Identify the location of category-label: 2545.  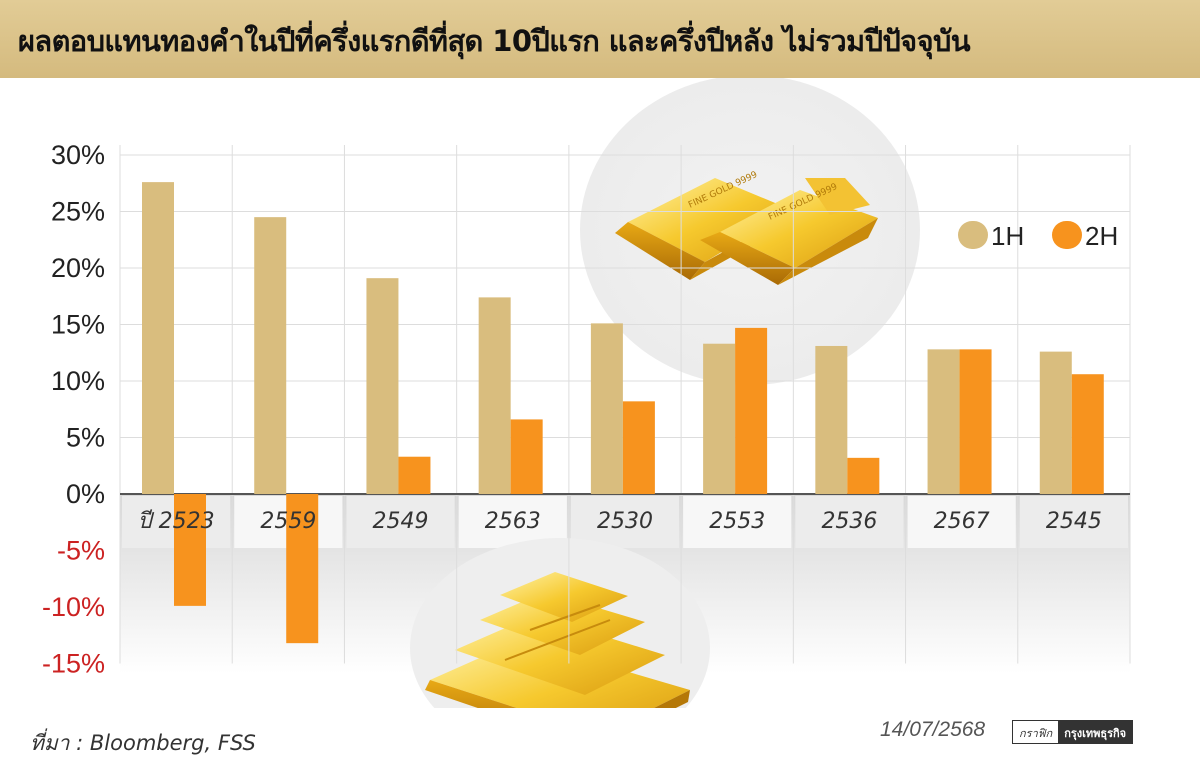
(1074, 521).